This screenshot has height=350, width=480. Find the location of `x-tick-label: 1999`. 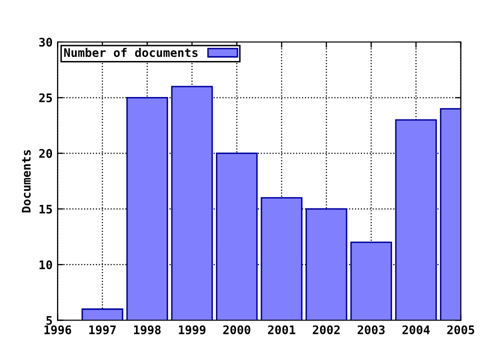

x-tick-label: 1999 is located at coordinates (192, 329).